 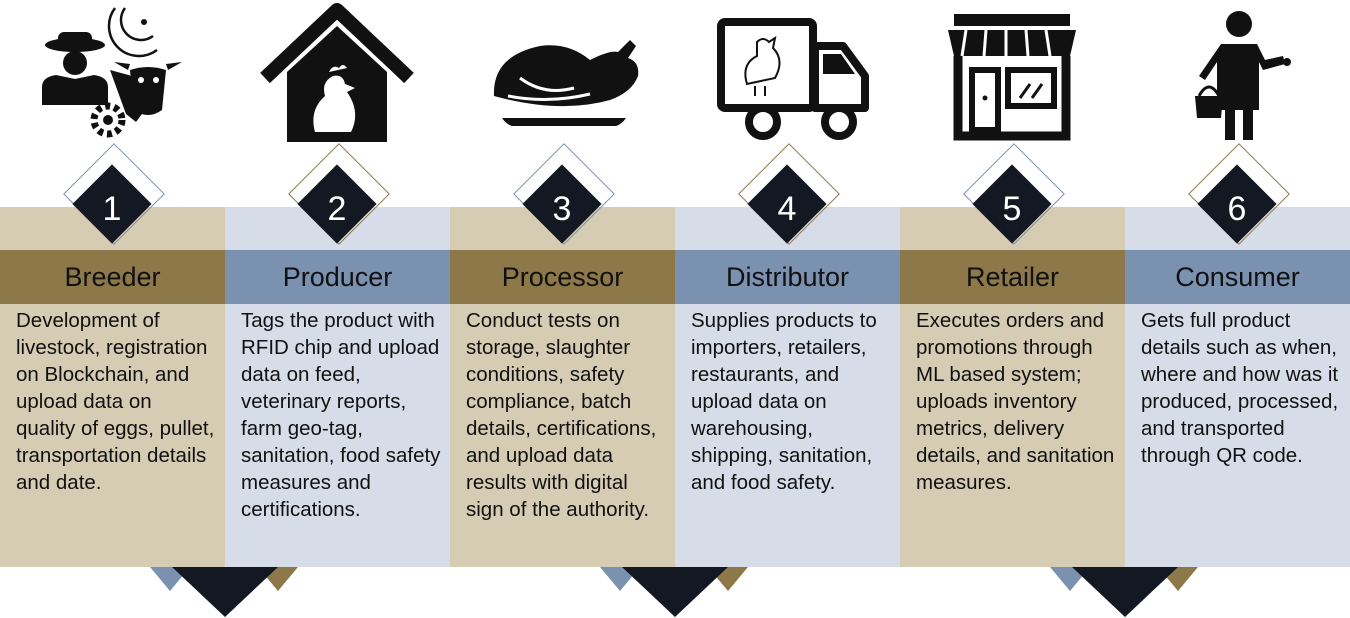 I want to click on delivery-truck-icon, so click(x=793, y=79).